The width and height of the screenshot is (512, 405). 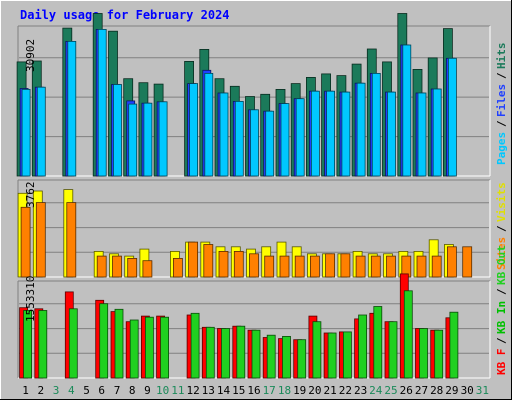 I want to click on x-tick-label: 12, so click(x=192, y=390).